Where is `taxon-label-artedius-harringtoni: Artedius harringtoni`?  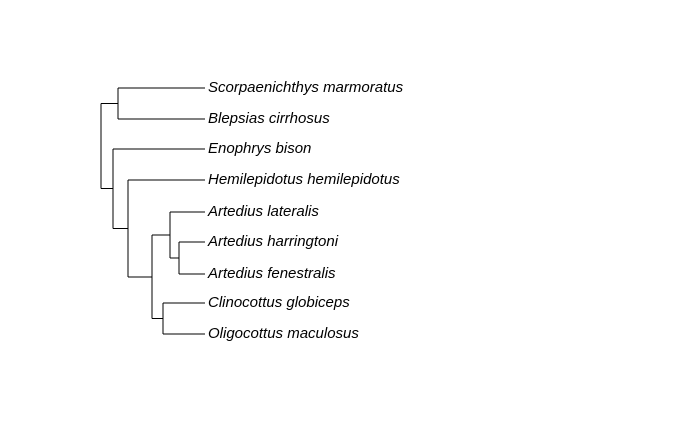
taxon-label-artedius-harringtoni: Artedius harringtoni is located at coordinates (273, 241).